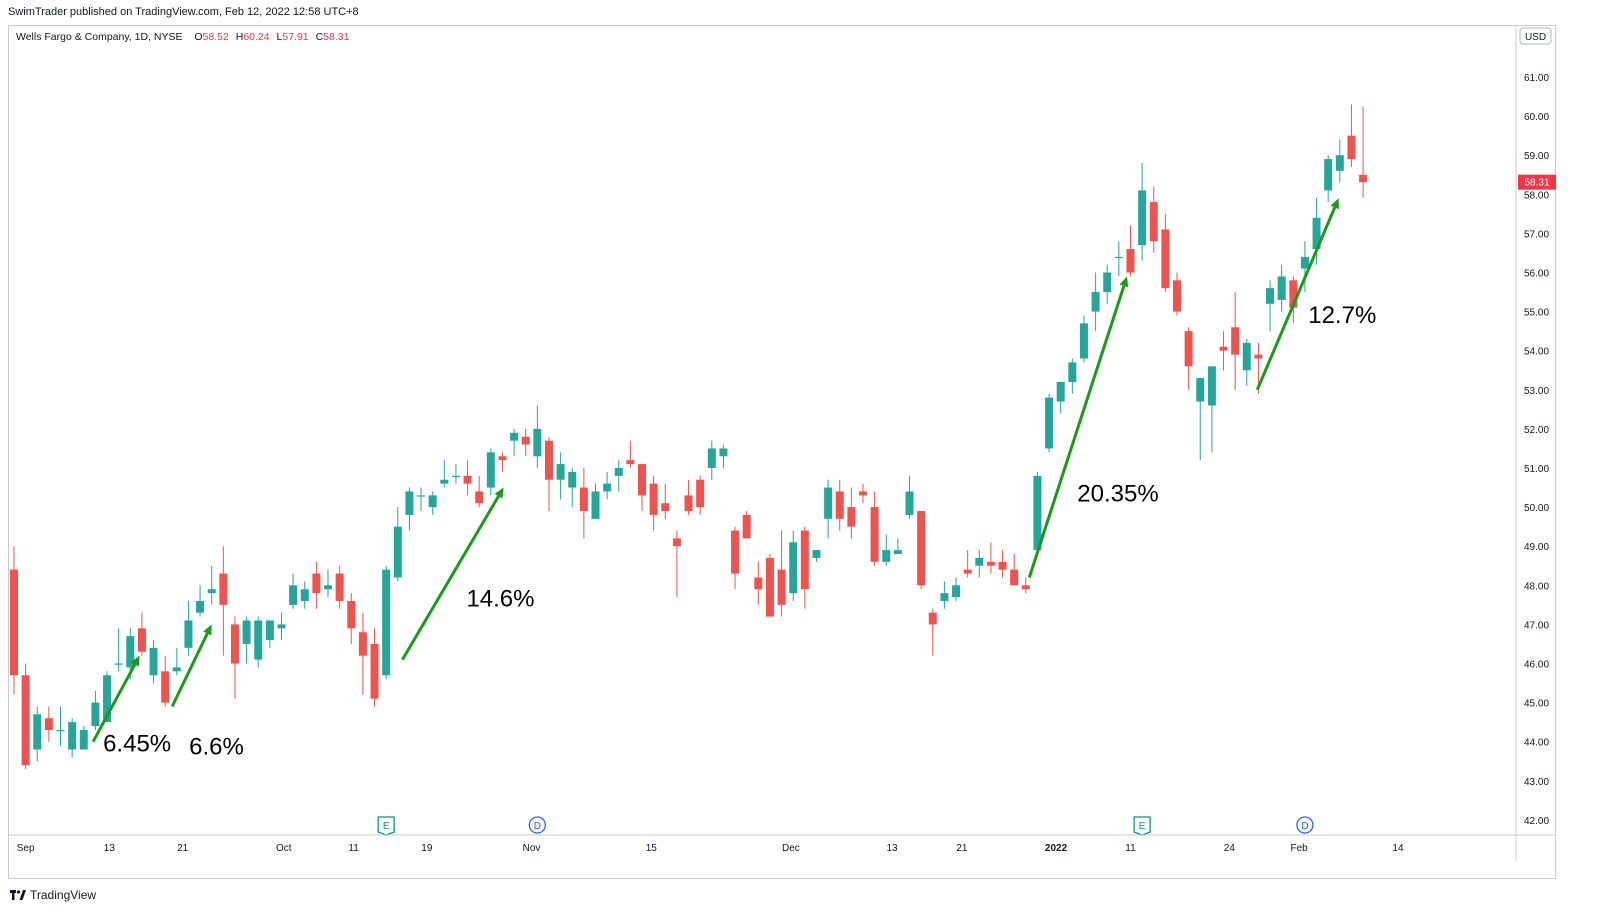 This screenshot has width=1600, height=909. I want to click on close-value: 58.31, so click(336, 37).